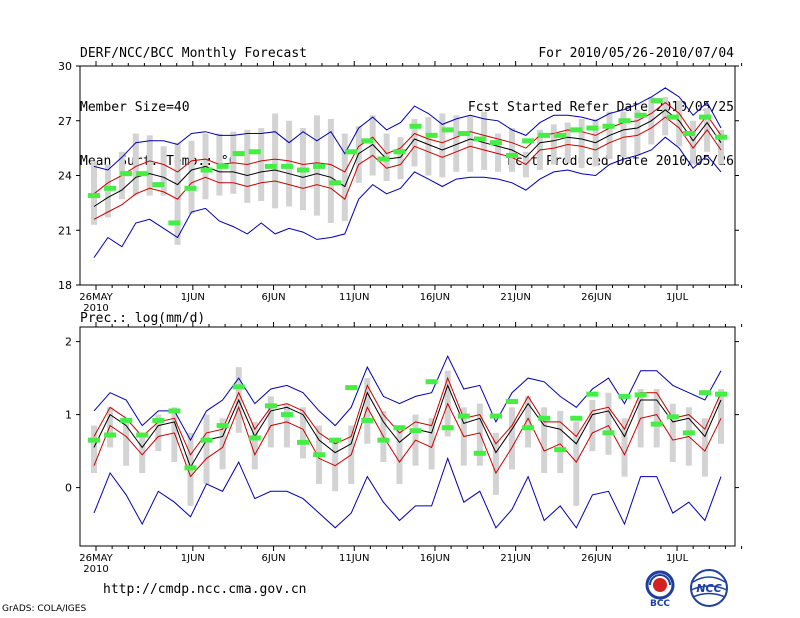 This screenshot has width=800, height=618. I want to click on temp-xtick-label: 1JUL, so click(677, 297).